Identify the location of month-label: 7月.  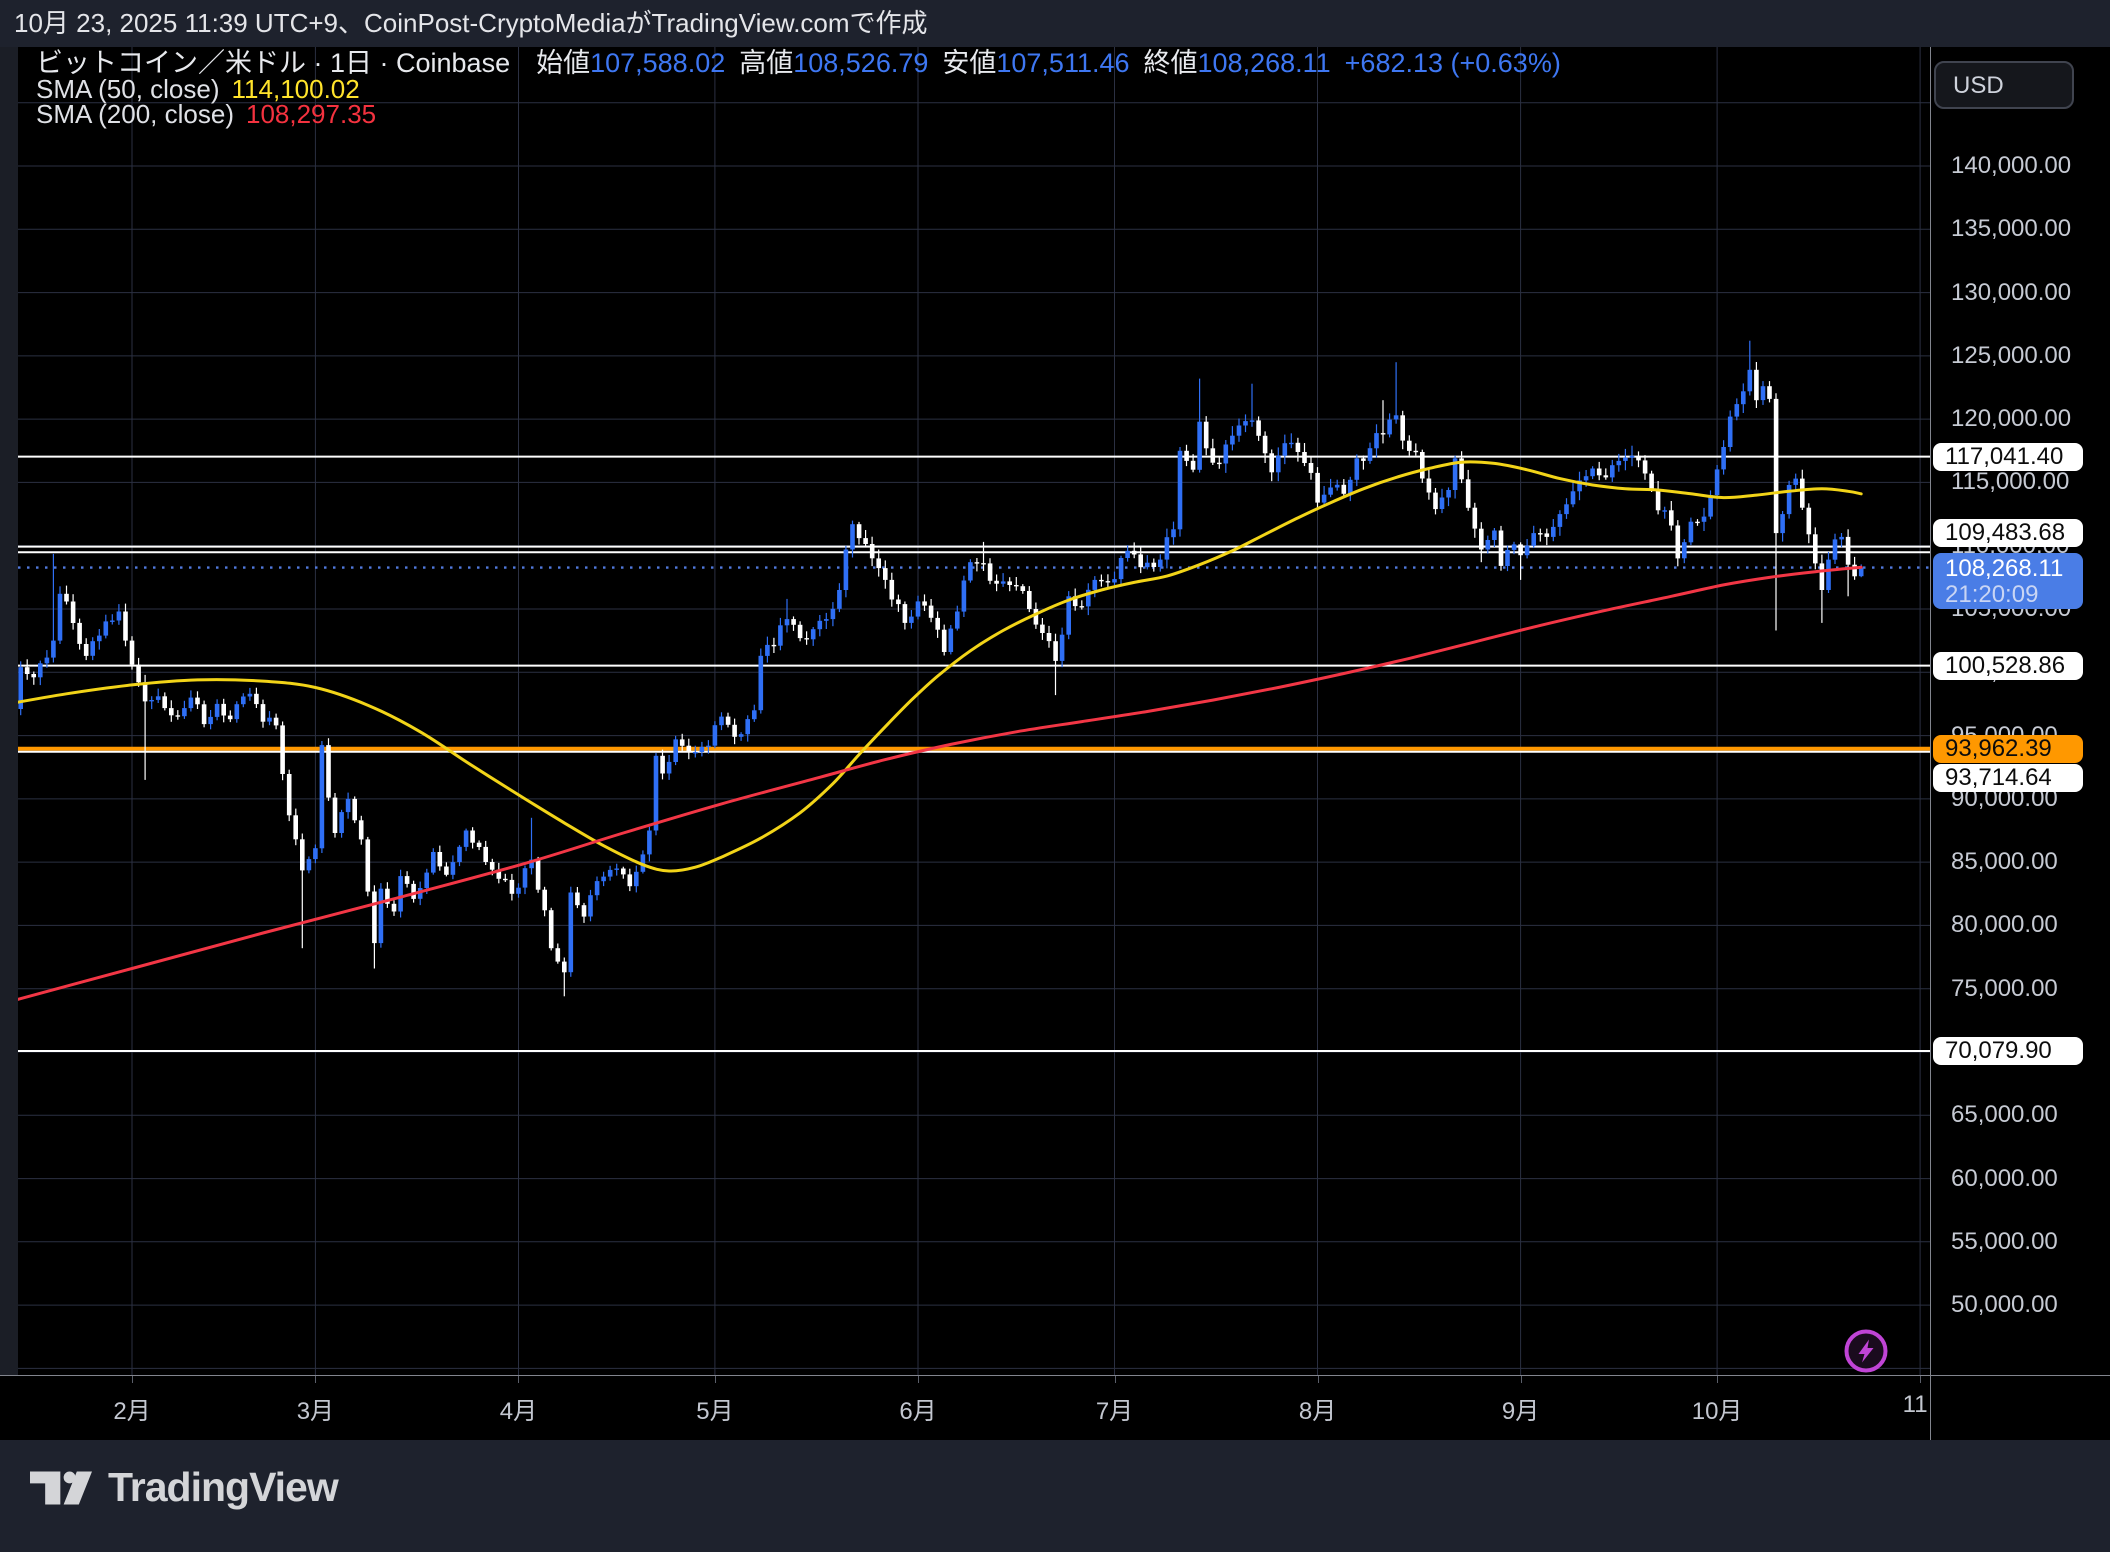
(1114, 1411).